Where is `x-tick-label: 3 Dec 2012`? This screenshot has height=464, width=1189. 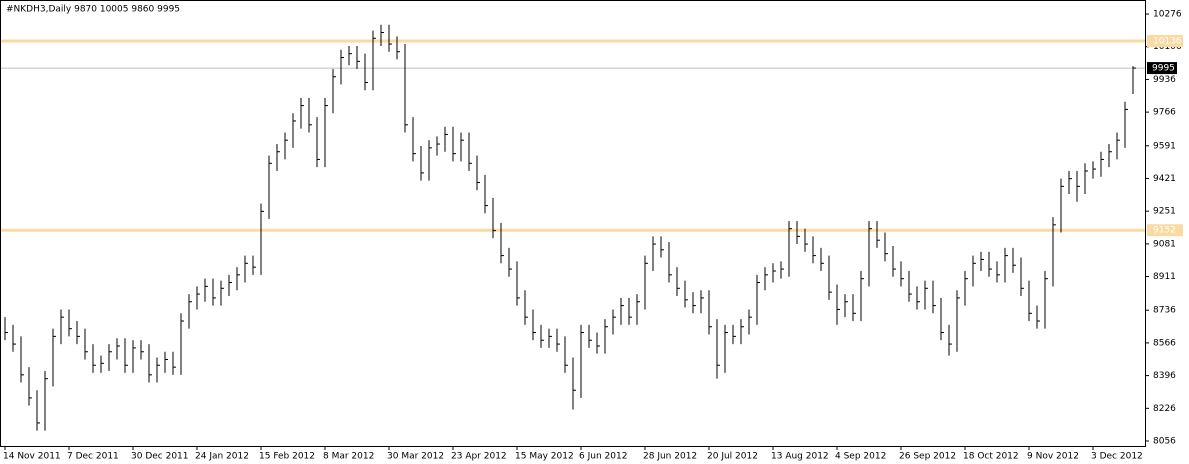 x-tick-label: 3 Dec 2012 is located at coordinates (1117, 457).